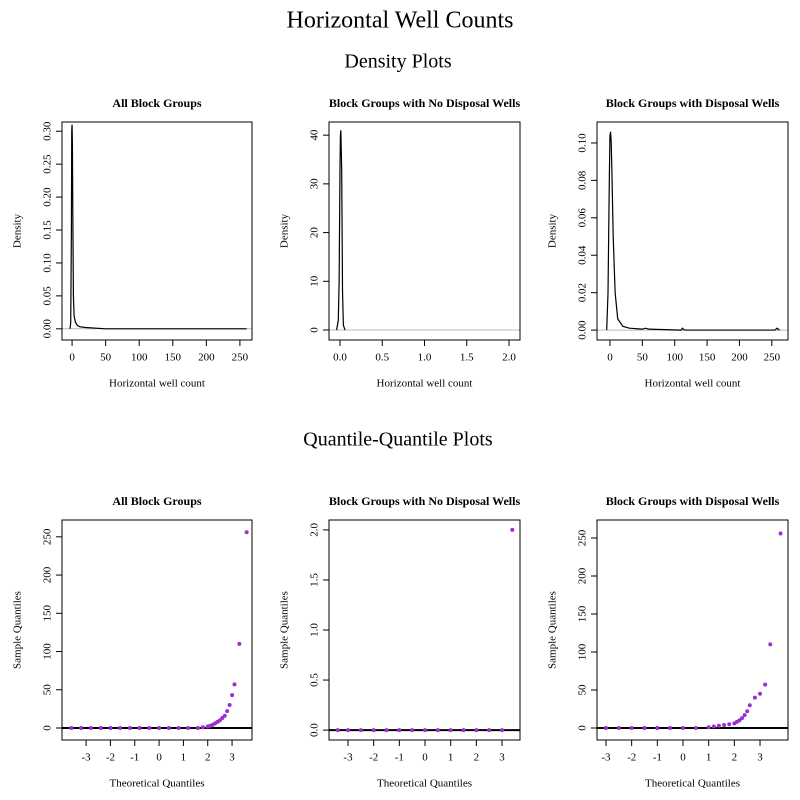  What do you see at coordinates (425, 384) in the screenshot?
I see `x-axis-label: Horizontal well count` at bounding box center [425, 384].